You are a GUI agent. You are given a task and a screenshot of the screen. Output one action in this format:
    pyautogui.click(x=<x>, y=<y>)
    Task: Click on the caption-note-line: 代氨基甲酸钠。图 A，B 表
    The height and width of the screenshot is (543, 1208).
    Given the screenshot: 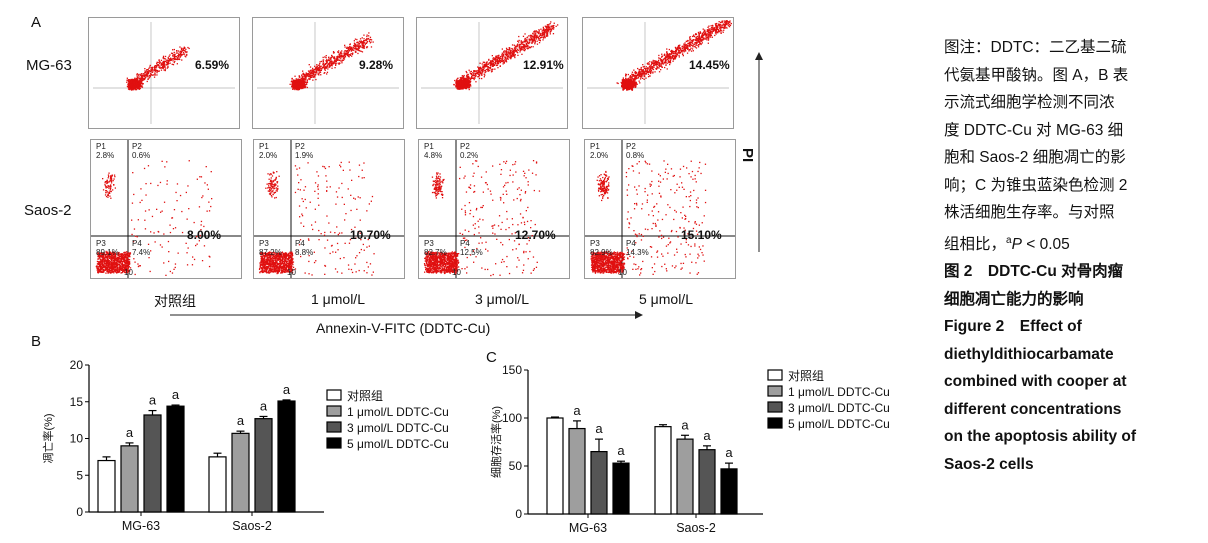 What is the action you would take?
    pyautogui.click(x=1036, y=75)
    